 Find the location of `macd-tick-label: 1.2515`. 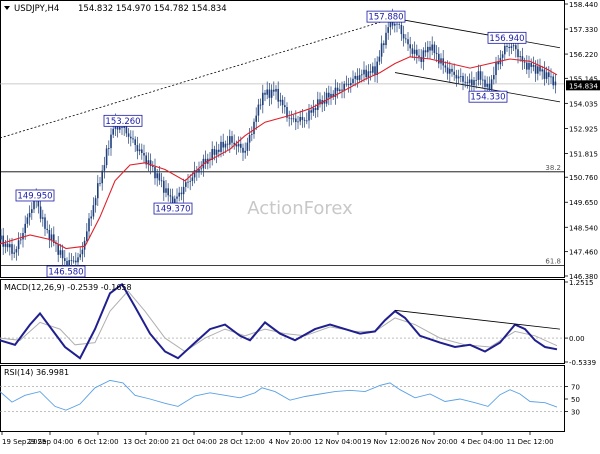

macd-tick-label: 1.2515 is located at coordinates (581, 283).